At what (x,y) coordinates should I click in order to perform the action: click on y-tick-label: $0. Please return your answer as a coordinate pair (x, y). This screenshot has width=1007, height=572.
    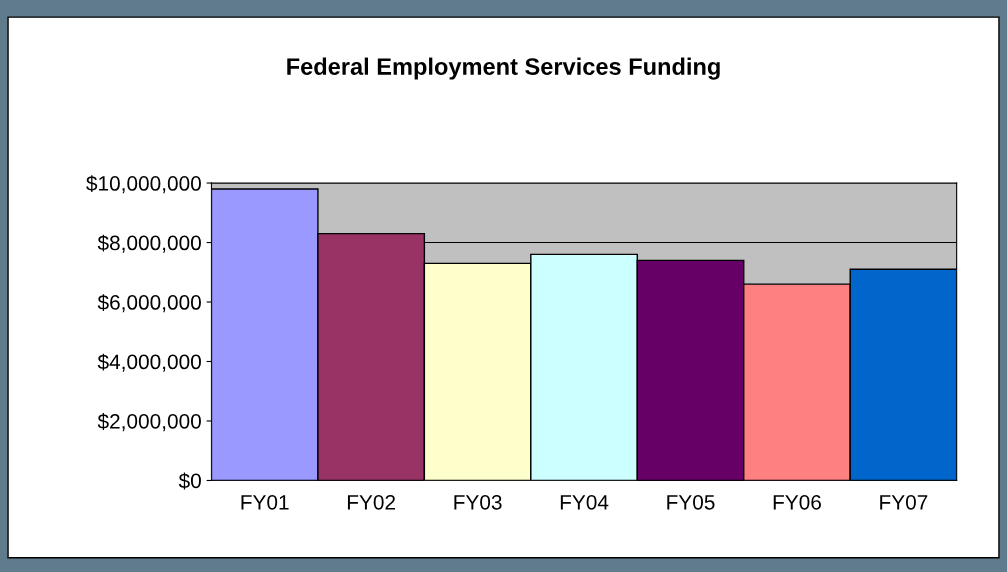
    Looking at the image, I should click on (189, 481).